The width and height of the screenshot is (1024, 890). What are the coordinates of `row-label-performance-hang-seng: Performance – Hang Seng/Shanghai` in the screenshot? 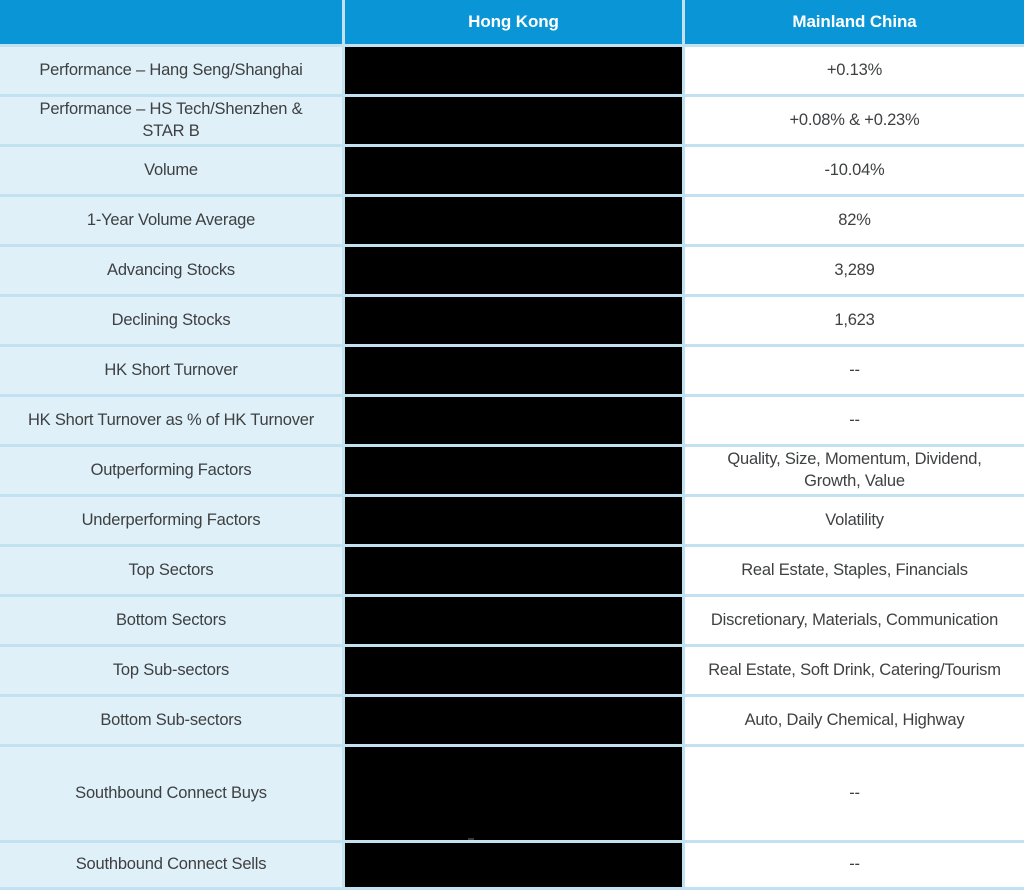 It's located at (171, 70).